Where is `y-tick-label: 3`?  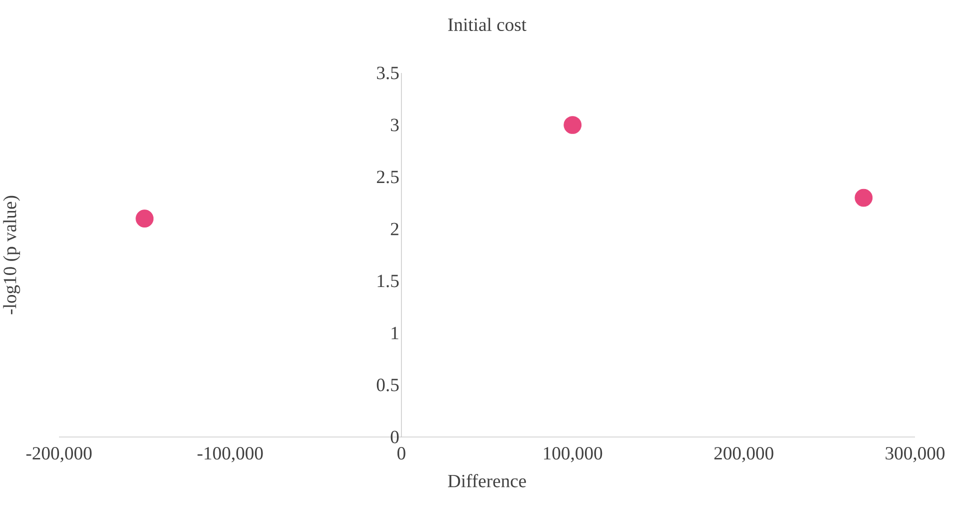 y-tick-label: 3 is located at coordinates (394, 125).